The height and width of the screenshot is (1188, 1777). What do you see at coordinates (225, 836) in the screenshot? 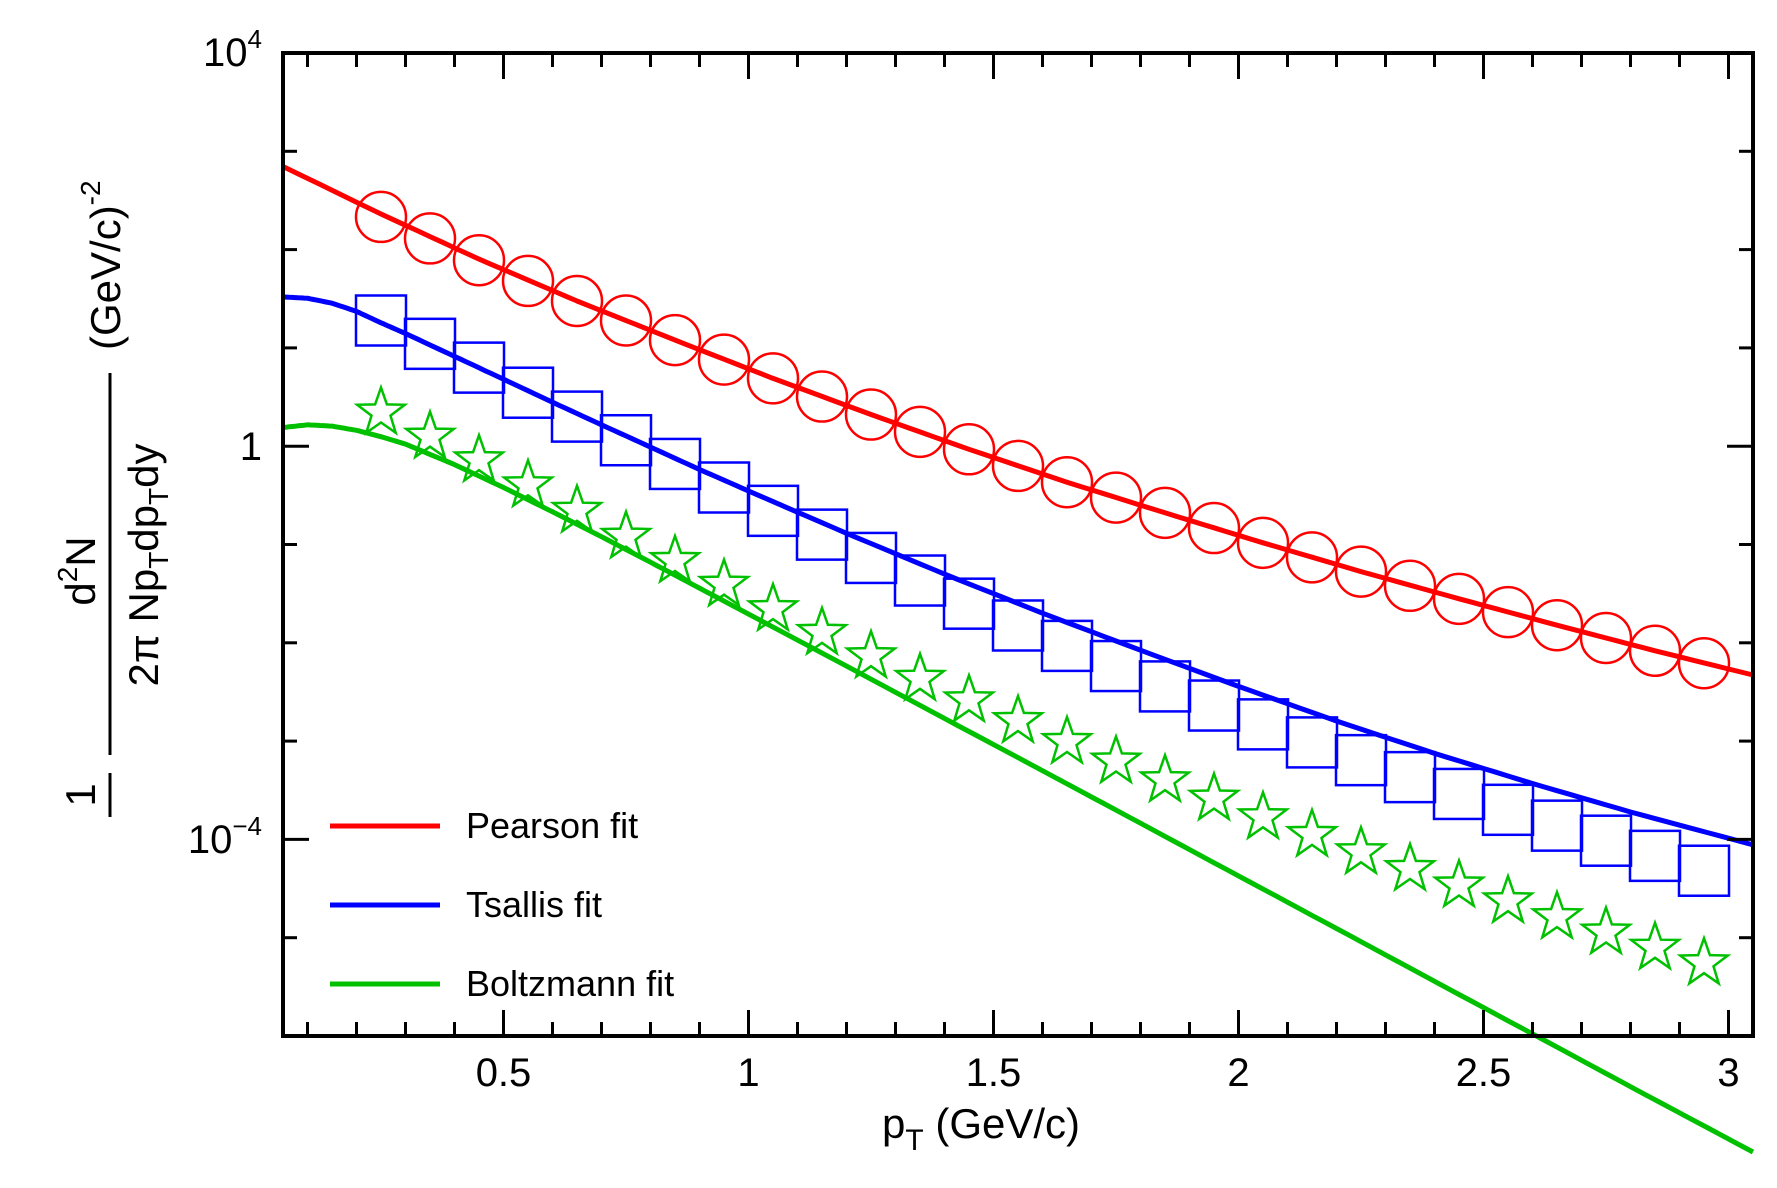
I see `y-tick-label-bottom: 10−4` at bounding box center [225, 836].